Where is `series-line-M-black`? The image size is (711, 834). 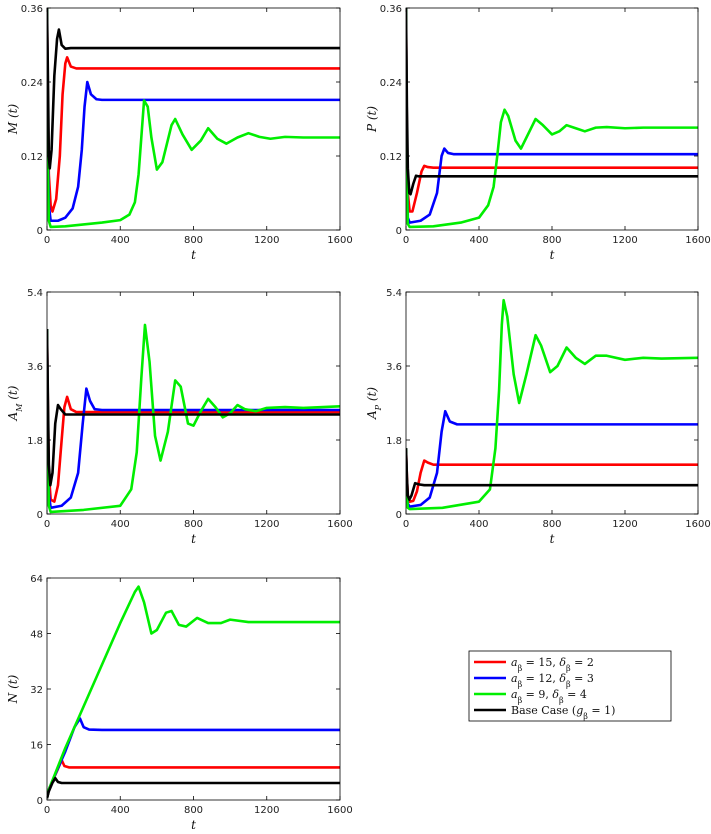
series-line-M-black is located at coordinates (193, 89).